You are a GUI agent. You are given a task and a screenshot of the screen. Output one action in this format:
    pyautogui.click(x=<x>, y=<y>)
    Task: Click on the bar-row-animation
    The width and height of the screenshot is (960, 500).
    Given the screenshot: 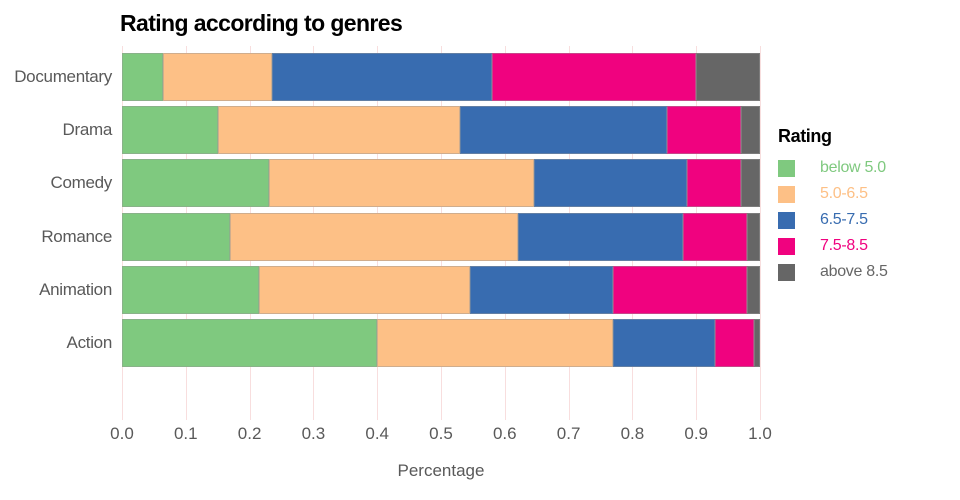 What is the action you would take?
    pyautogui.click(x=441, y=289)
    